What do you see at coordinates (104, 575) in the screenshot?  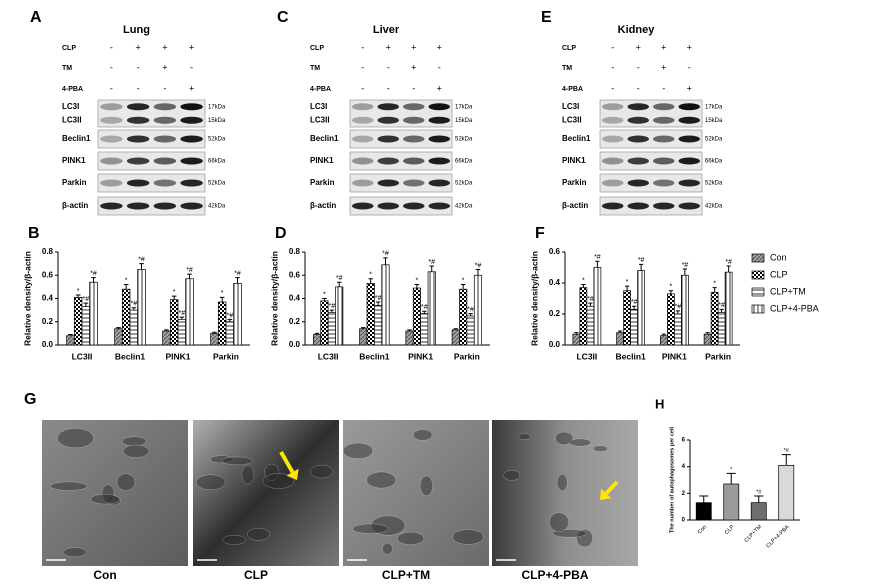 I see `micrograph-label: Con` at bounding box center [104, 575].